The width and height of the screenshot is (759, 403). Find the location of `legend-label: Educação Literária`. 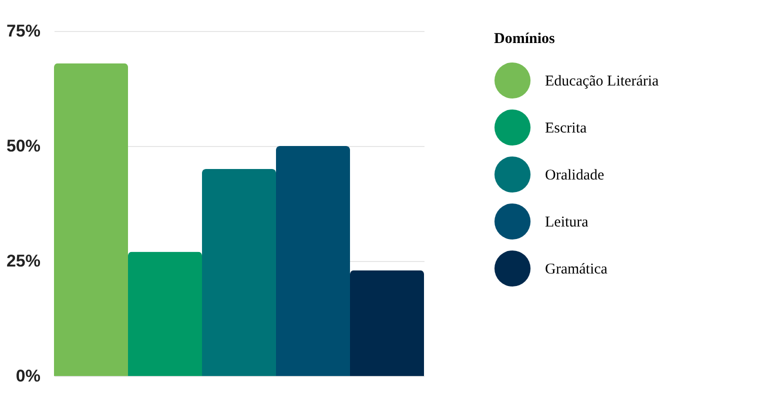

legend-label: Educação Literária is located at coordinates (602, 82).